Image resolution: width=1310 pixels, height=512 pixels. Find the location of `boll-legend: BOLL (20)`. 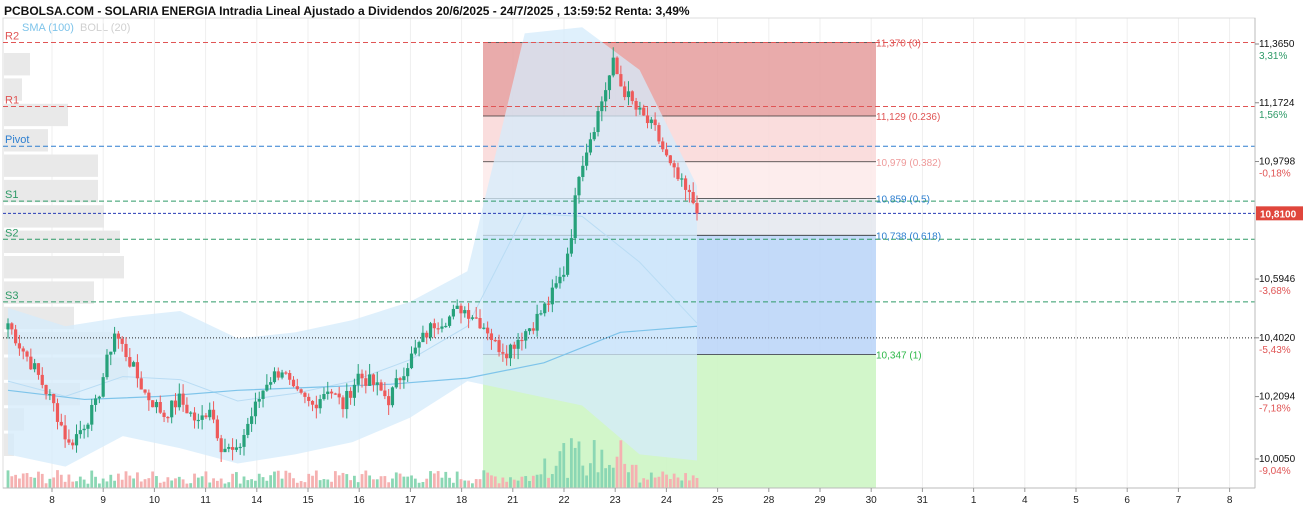

boll-legend: BOLL (20) is located at coordinates (105, 28).